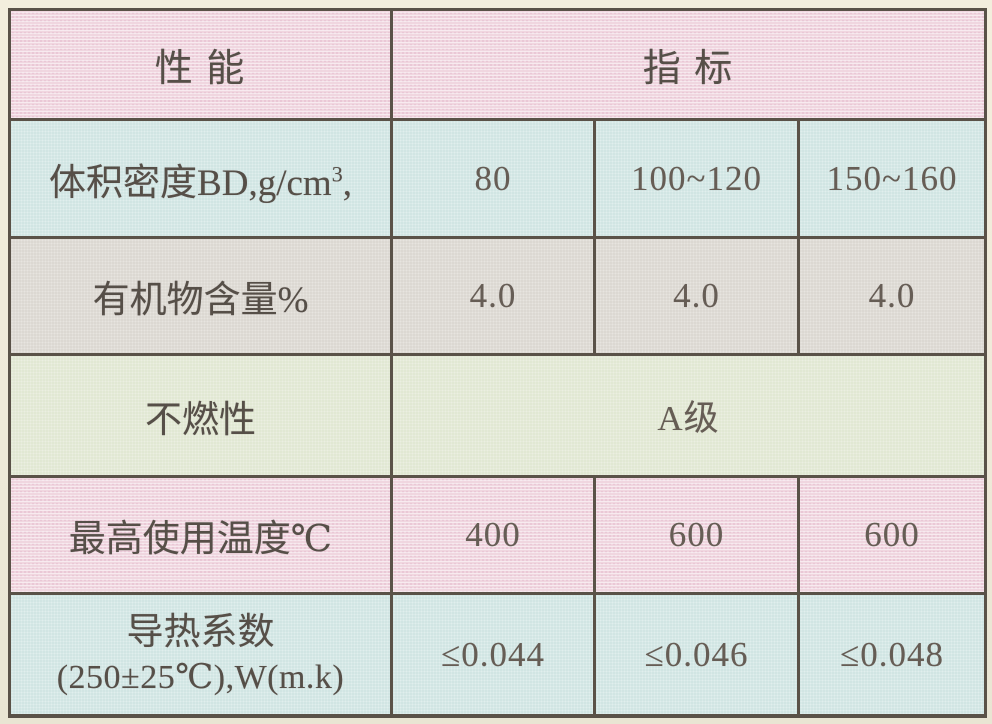 The image size is (992, 724). I want to click on table-header-row: 性 能 指 标, so click(497, 64).